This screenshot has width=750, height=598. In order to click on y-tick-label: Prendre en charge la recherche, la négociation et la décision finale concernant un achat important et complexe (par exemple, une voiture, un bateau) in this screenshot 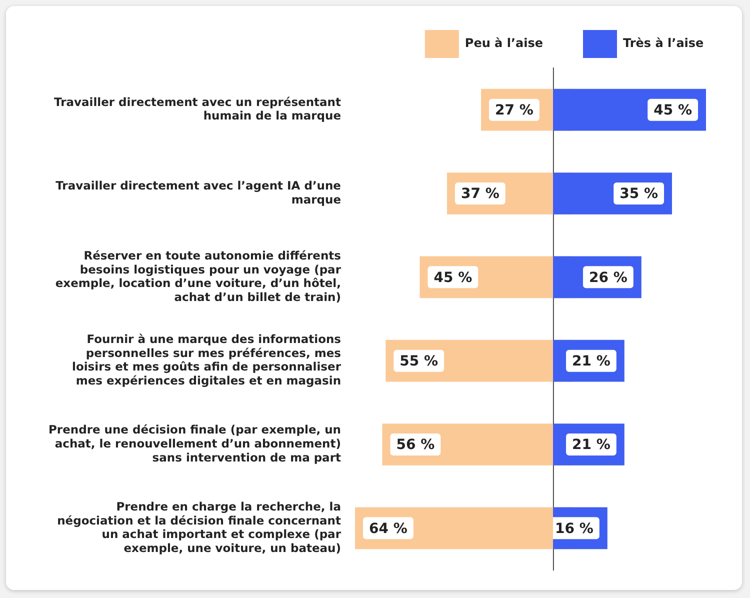, I will do `click(199, 527)`.